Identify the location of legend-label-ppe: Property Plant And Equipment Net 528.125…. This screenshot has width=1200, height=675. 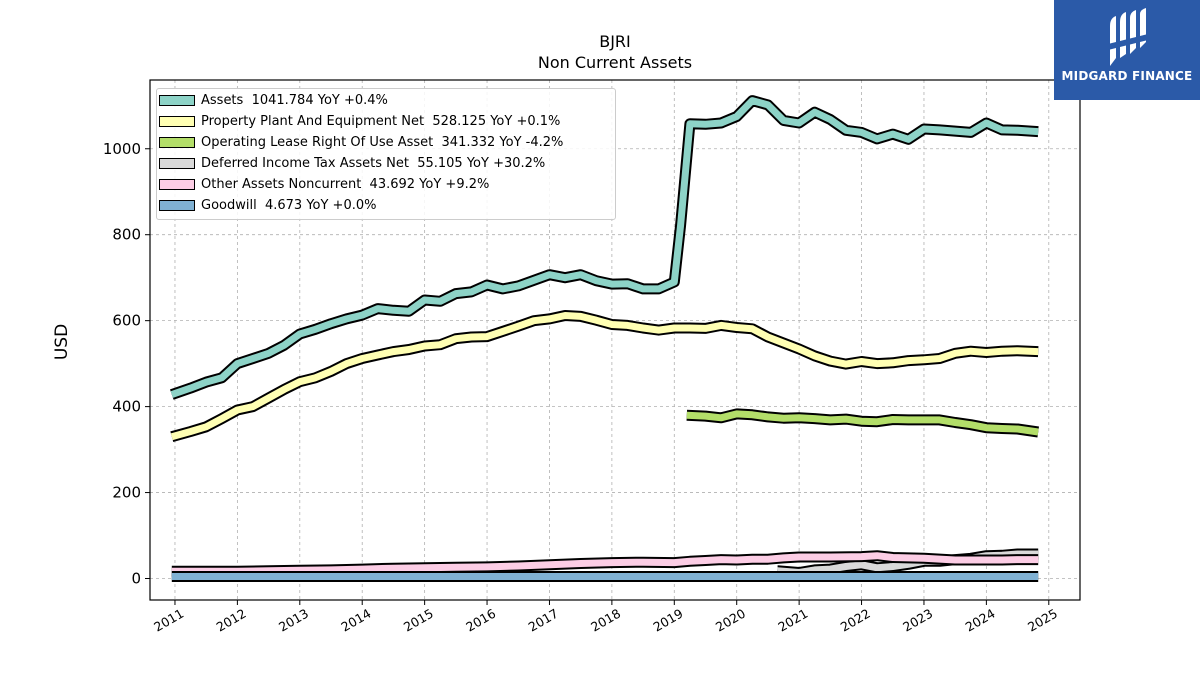
(381, 121).